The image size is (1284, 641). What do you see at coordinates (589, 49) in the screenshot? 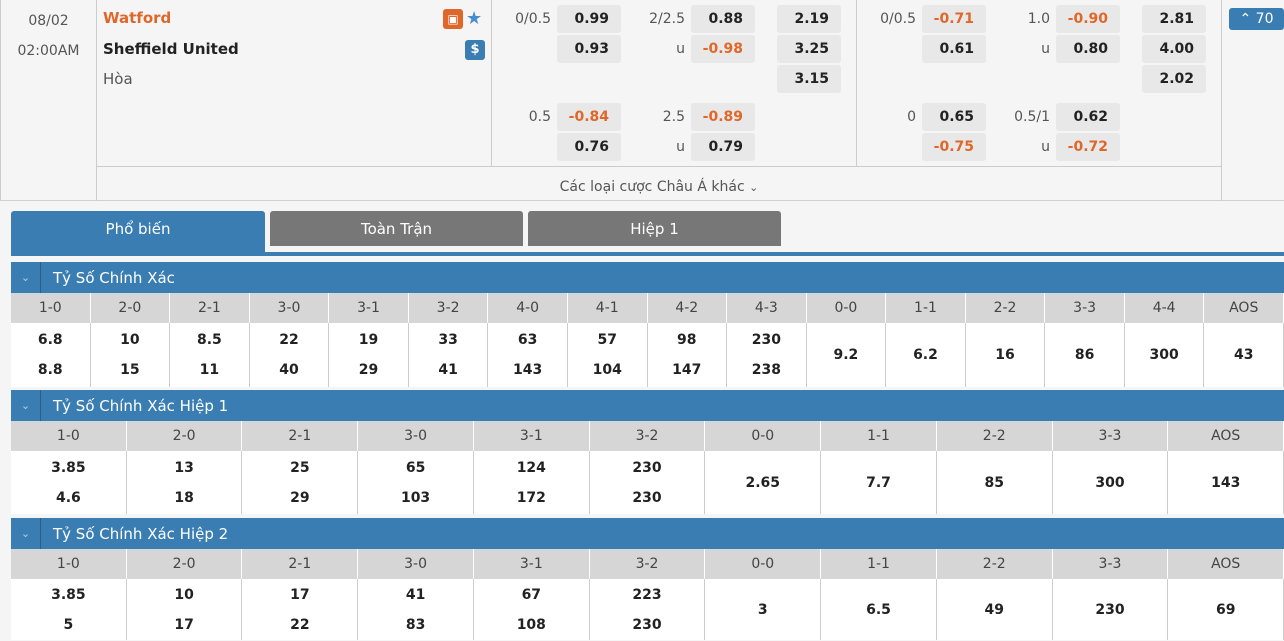
I see `handicap-away-odds: 0.93` at bounding box center [589, 49].